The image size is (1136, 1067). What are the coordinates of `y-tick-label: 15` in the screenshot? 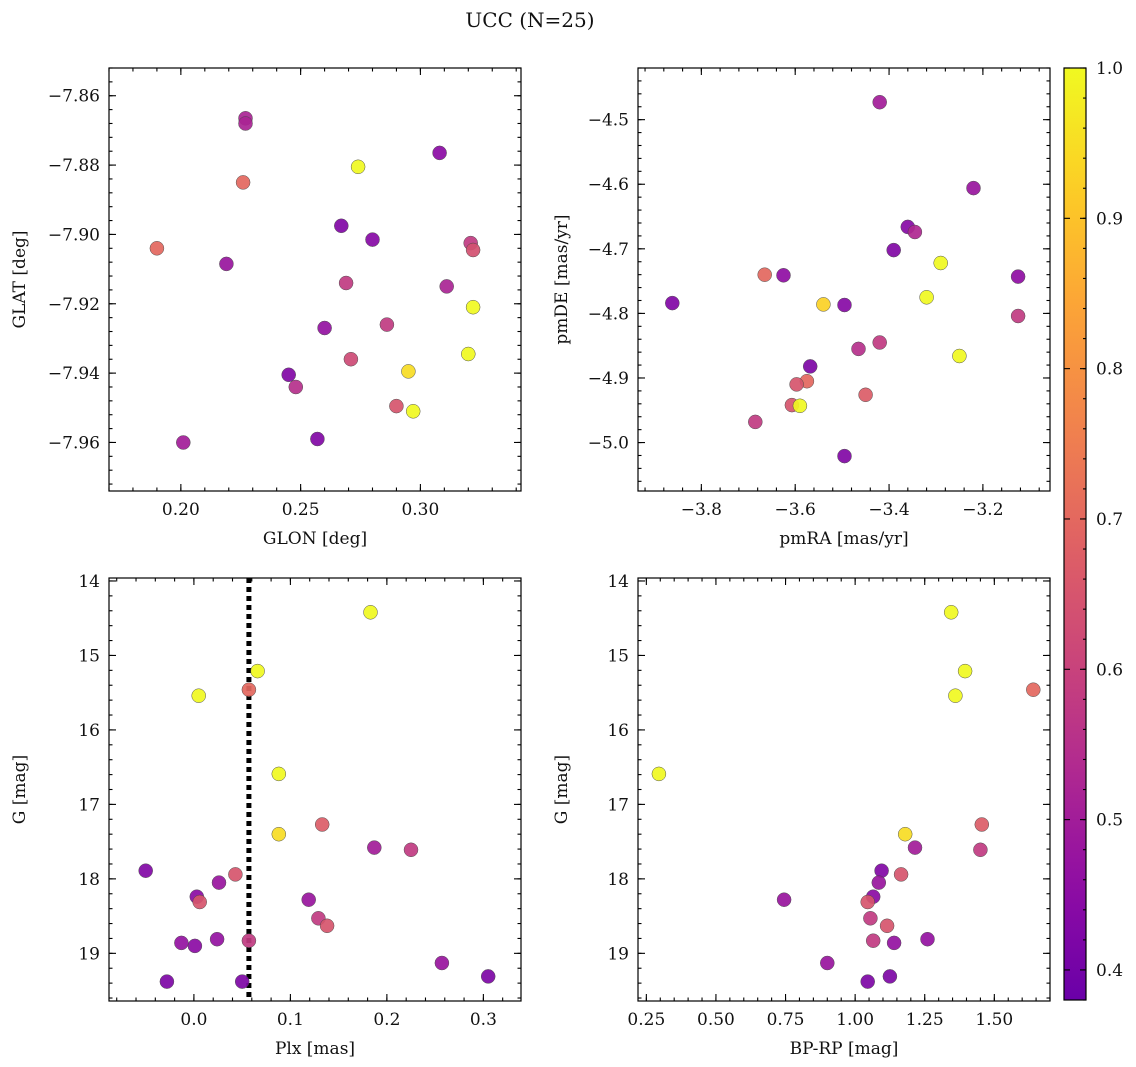 It's located at (618, 656).